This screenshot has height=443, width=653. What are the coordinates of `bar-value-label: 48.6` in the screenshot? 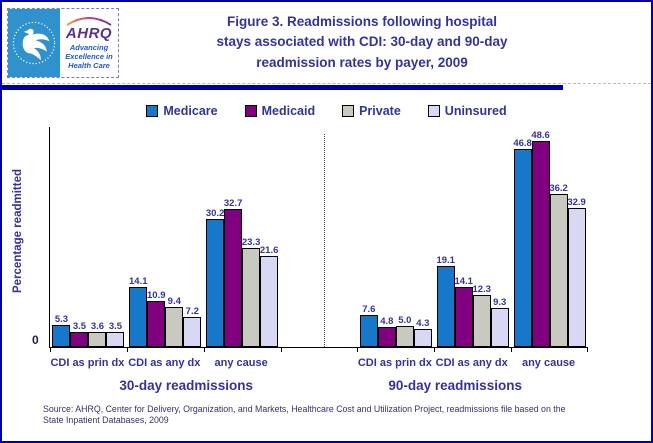 It's located at (540, 136).